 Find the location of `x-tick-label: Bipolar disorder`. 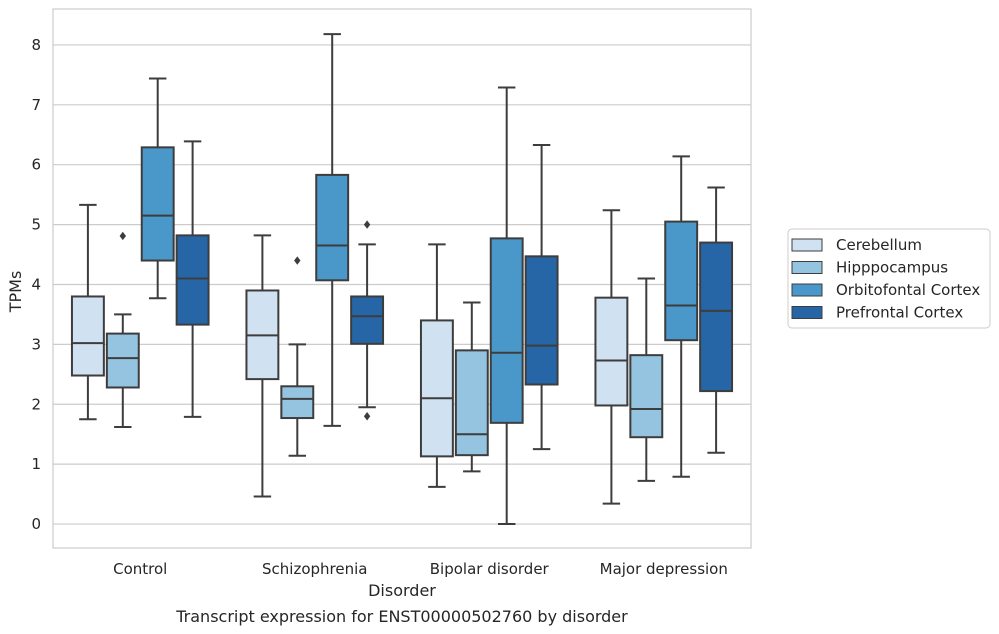

x-tick-label: Bipolar disorder is located at coordinates (490, 569).